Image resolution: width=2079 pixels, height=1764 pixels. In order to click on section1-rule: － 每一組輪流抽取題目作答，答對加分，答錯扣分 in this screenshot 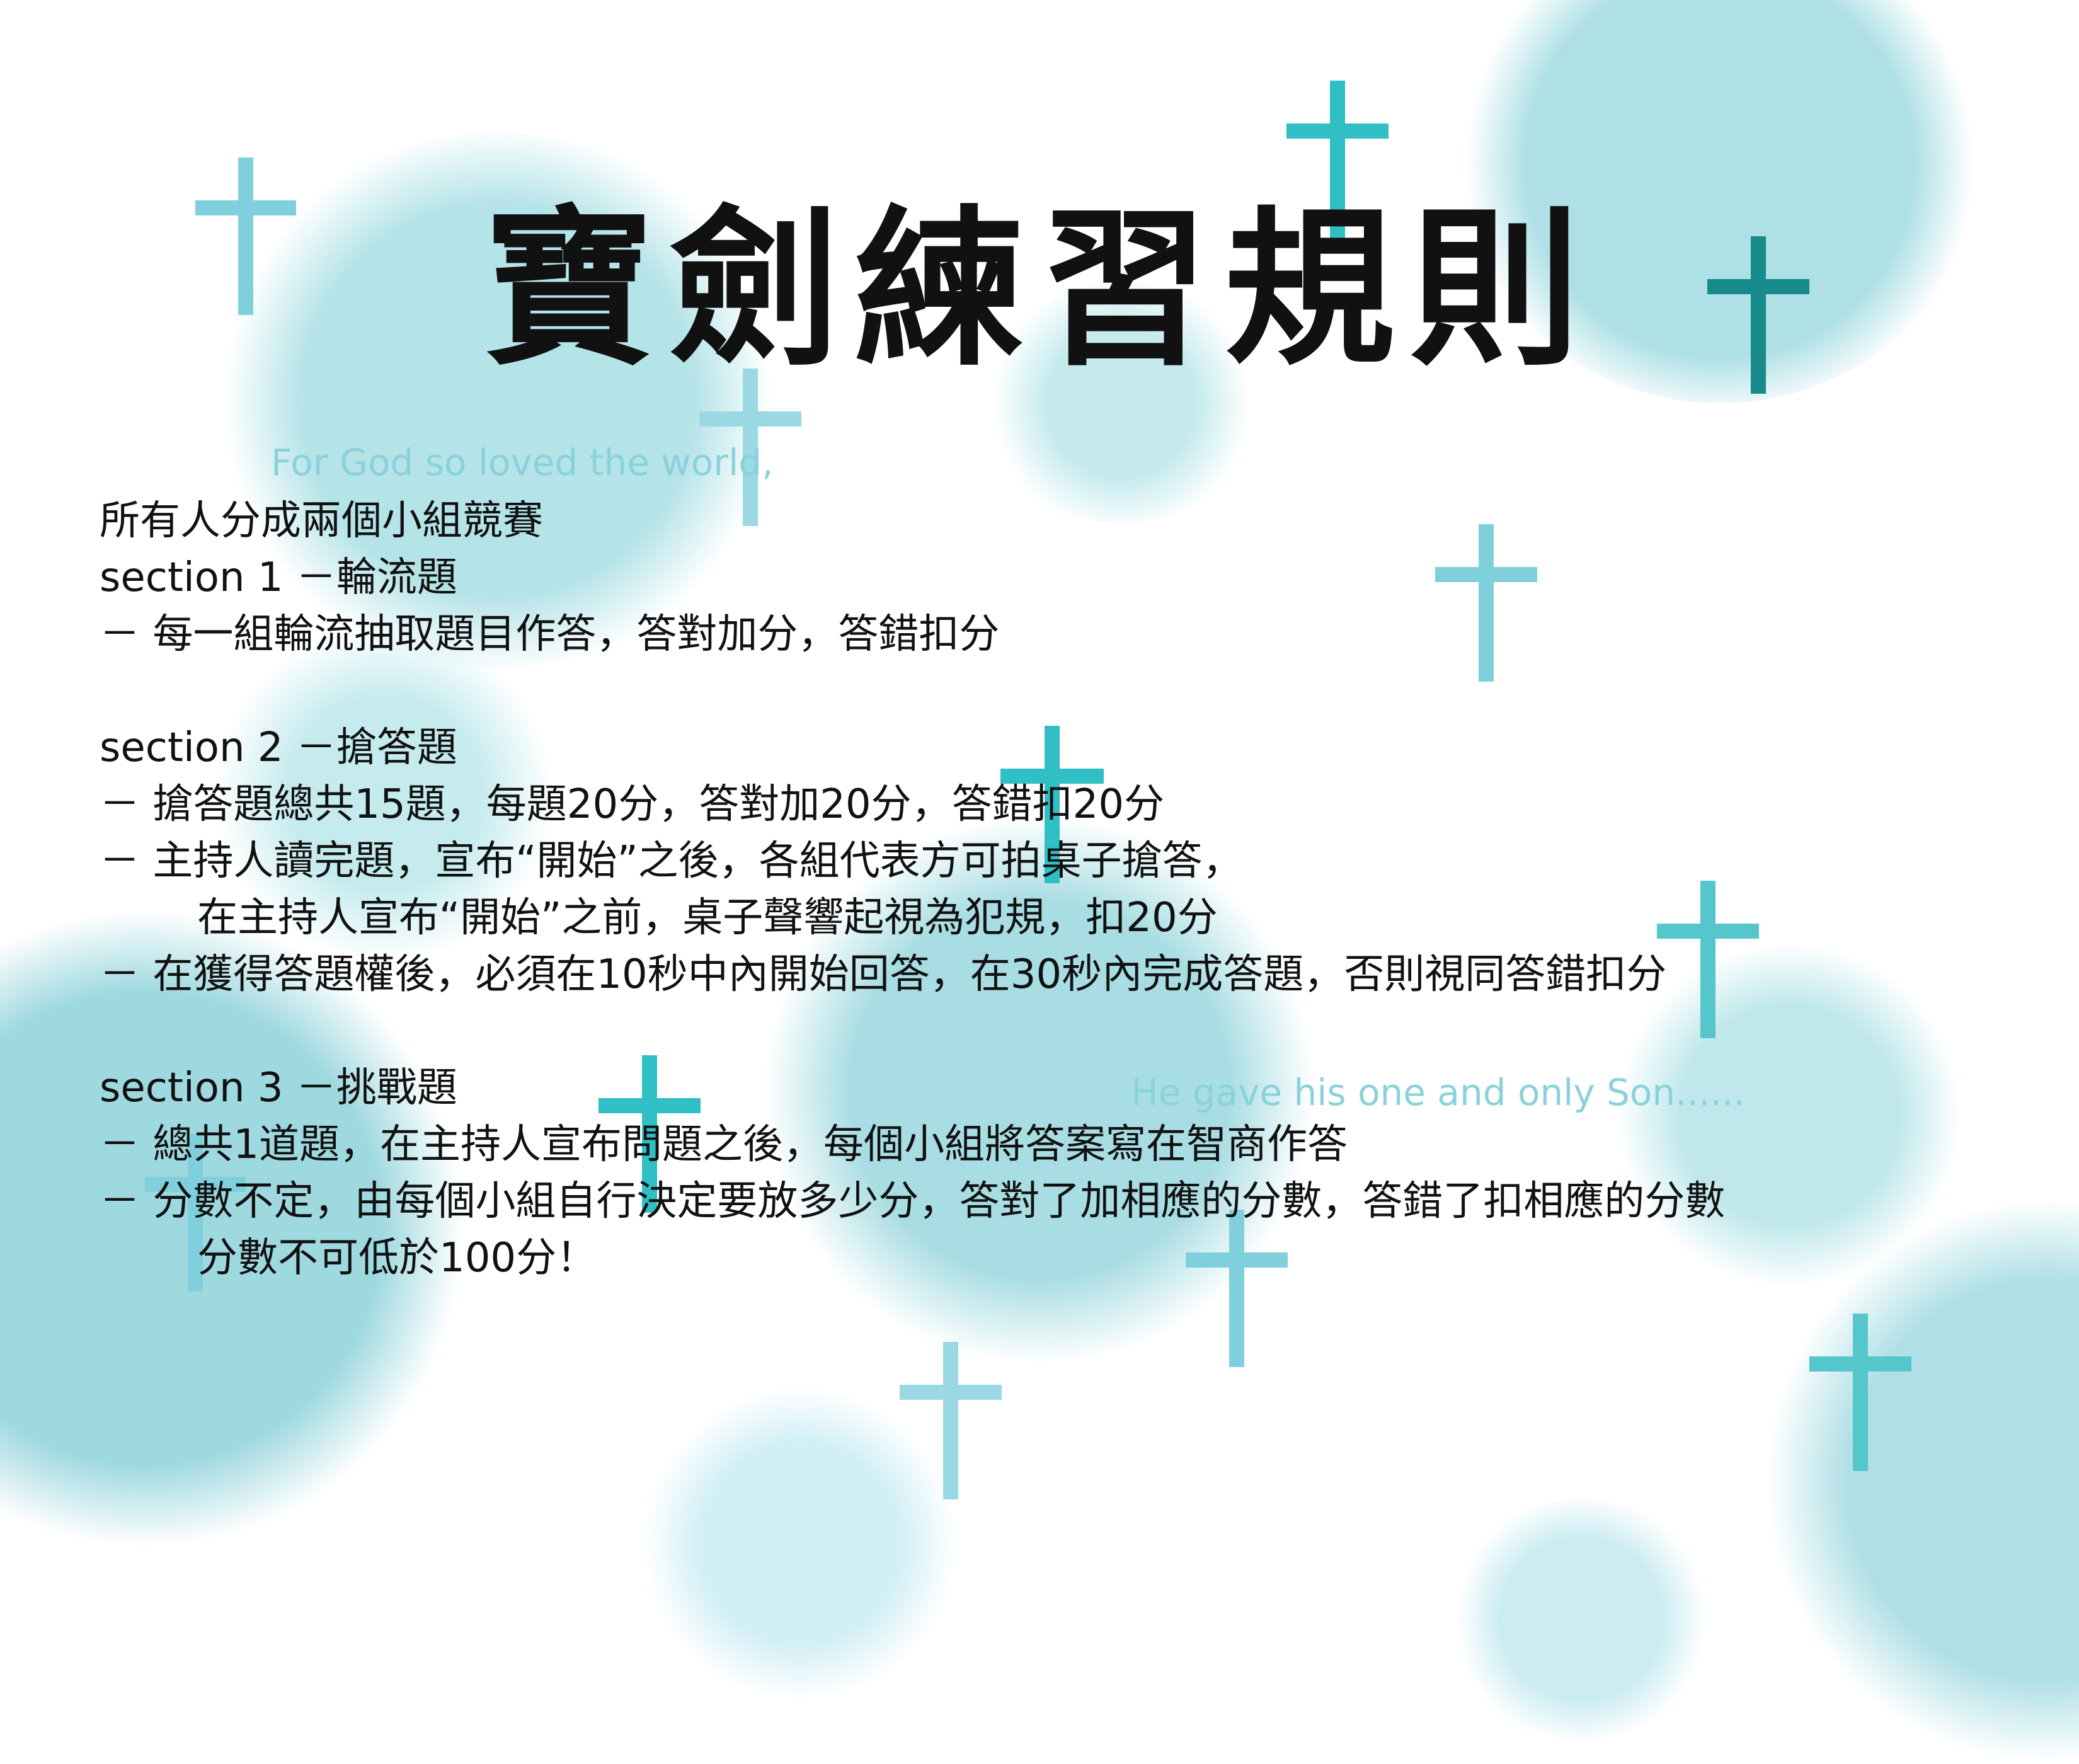, I will do `click(550, 634)`.